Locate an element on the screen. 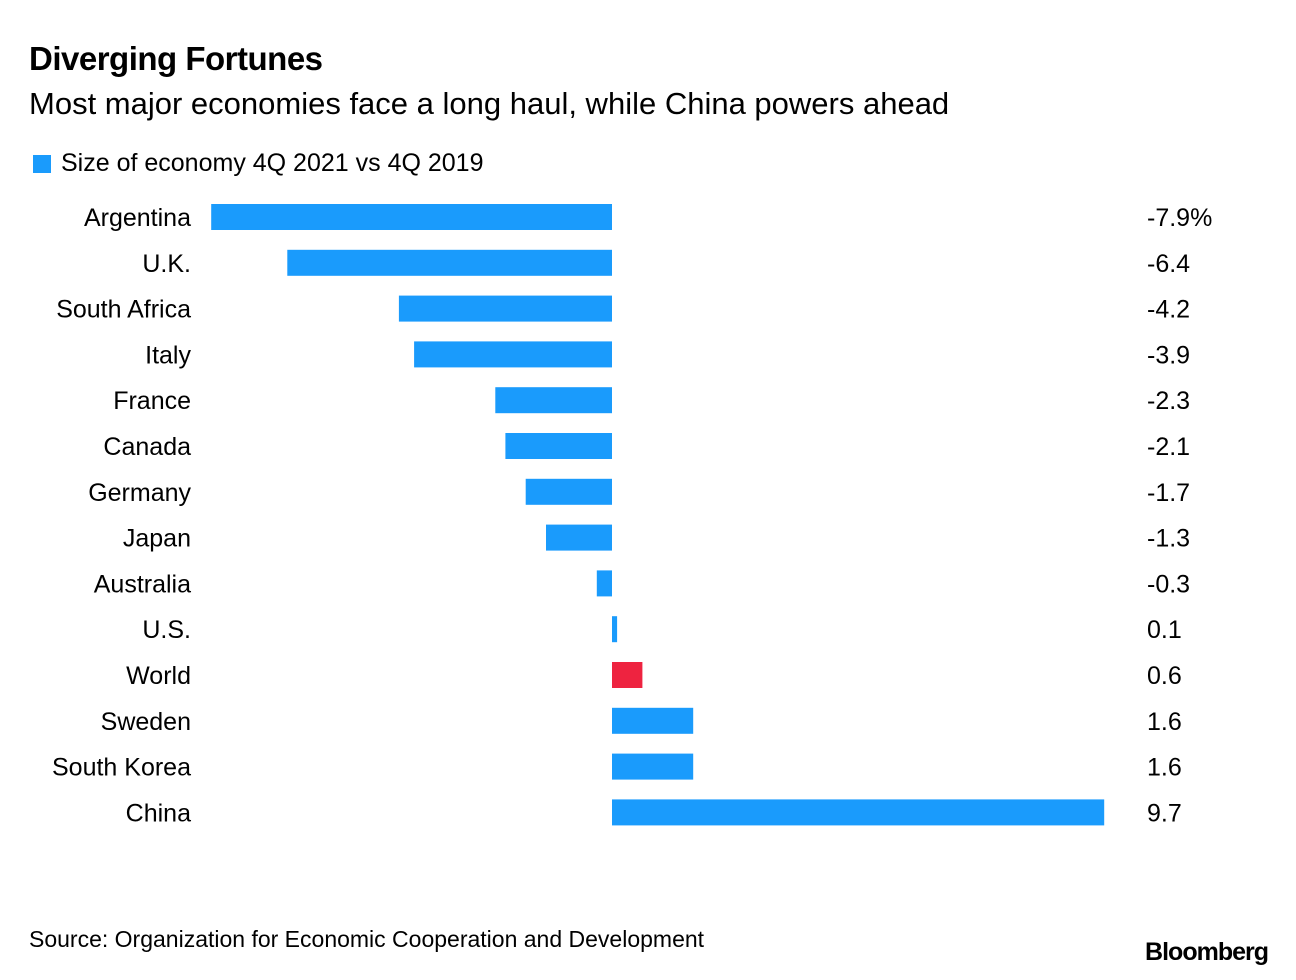 Image resolution: width=1296 pixels, height=980 pixels. bar-world is located at coordinates (627, 675).